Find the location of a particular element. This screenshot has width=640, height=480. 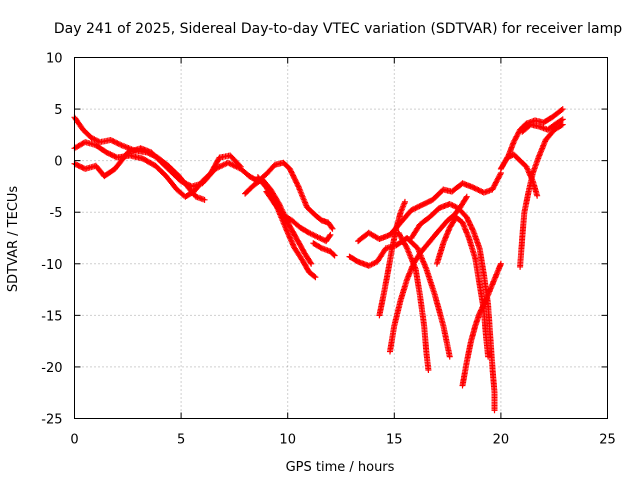

x-tick-label: 5 is located at coordinates (181, 440).